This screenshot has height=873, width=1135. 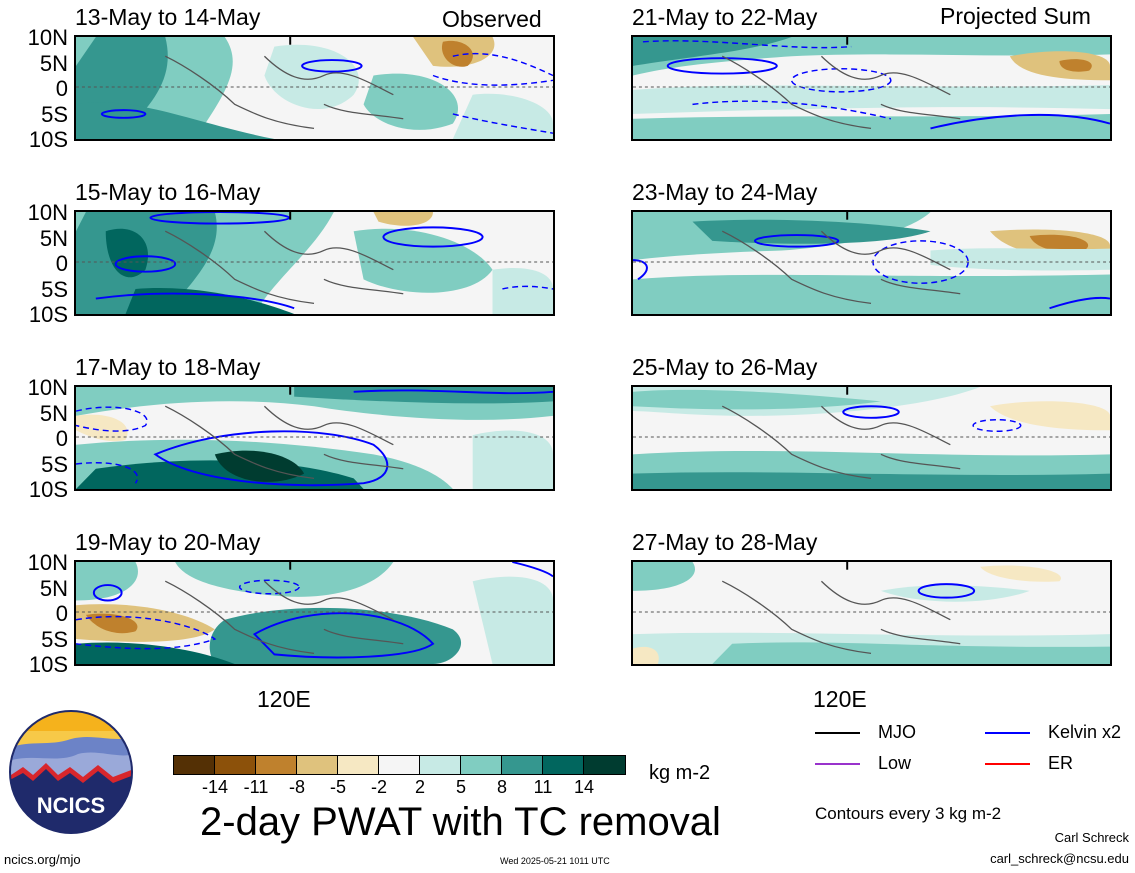 What do you see at coordinates (725, 367) in the screenshot?
I see `panel-title: 25-May to 26-May` at bounding box center [725, 367].